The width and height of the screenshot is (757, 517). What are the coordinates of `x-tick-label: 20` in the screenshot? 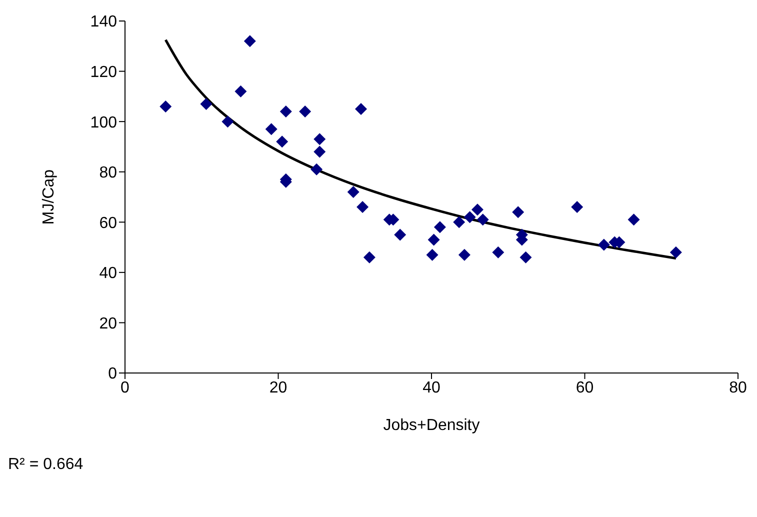 It's located at (278, 387).